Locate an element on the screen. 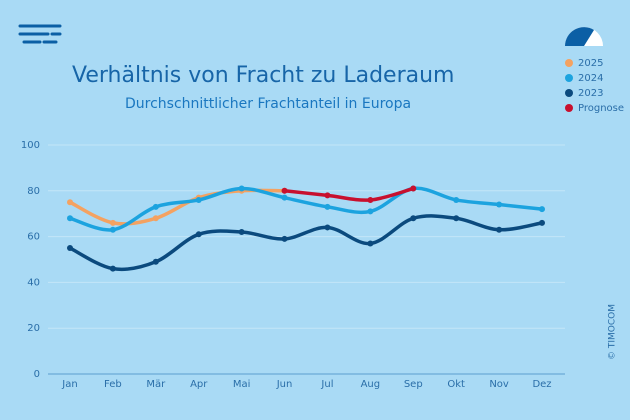 Image resolution: width=630 pixels, height=420 pixels. legend-label: Prognose is located at coordinates (601, 108).